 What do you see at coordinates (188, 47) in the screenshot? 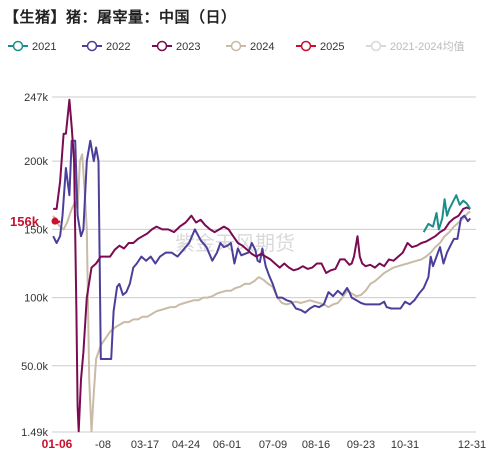
I see `legend-label: 2023` at bounding box center [188, 47].